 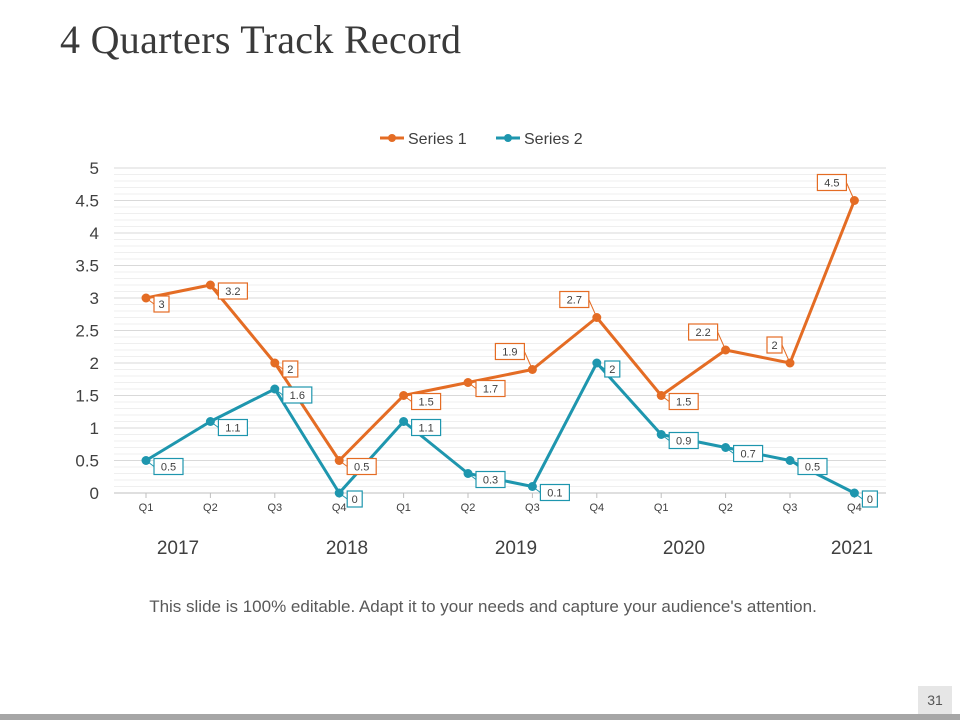 I want to click on series-1-data-label: 2.2, so click(x=707, y=337).